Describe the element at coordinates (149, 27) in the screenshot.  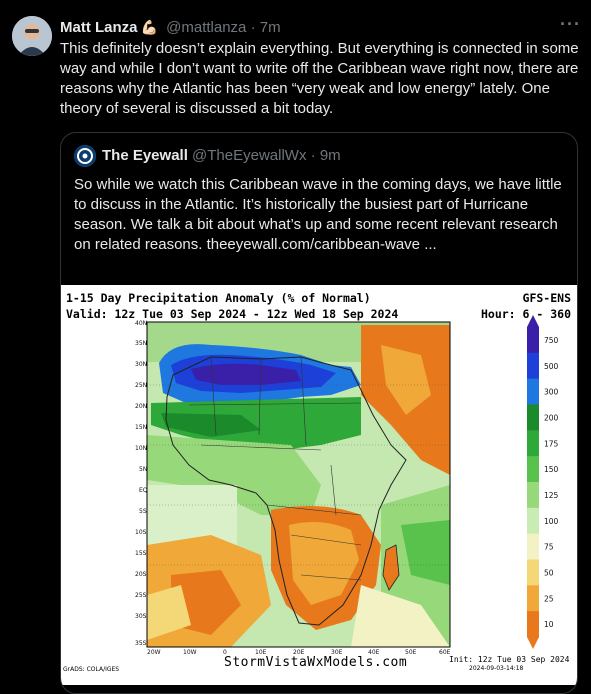
I see `flexed-biceps-emoji-icon: 💪🏻` at that location.